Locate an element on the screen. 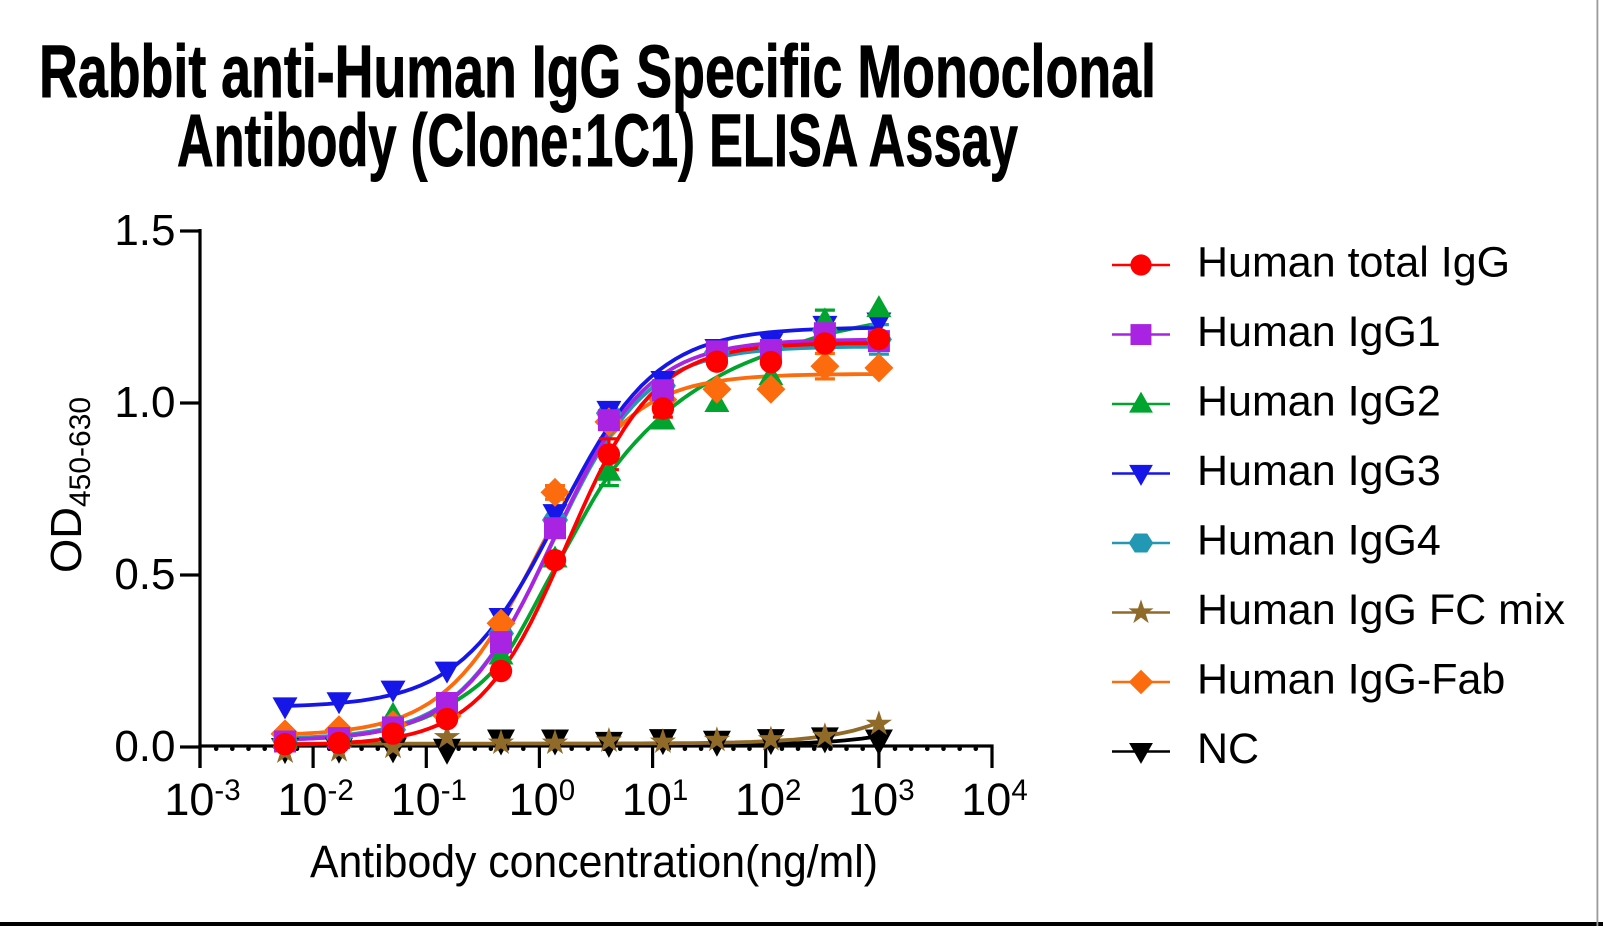 Image resolution: width=1603 pixels, height=931 pixels. svg-text: Human total IgG is located at coordinates (1353, 263).